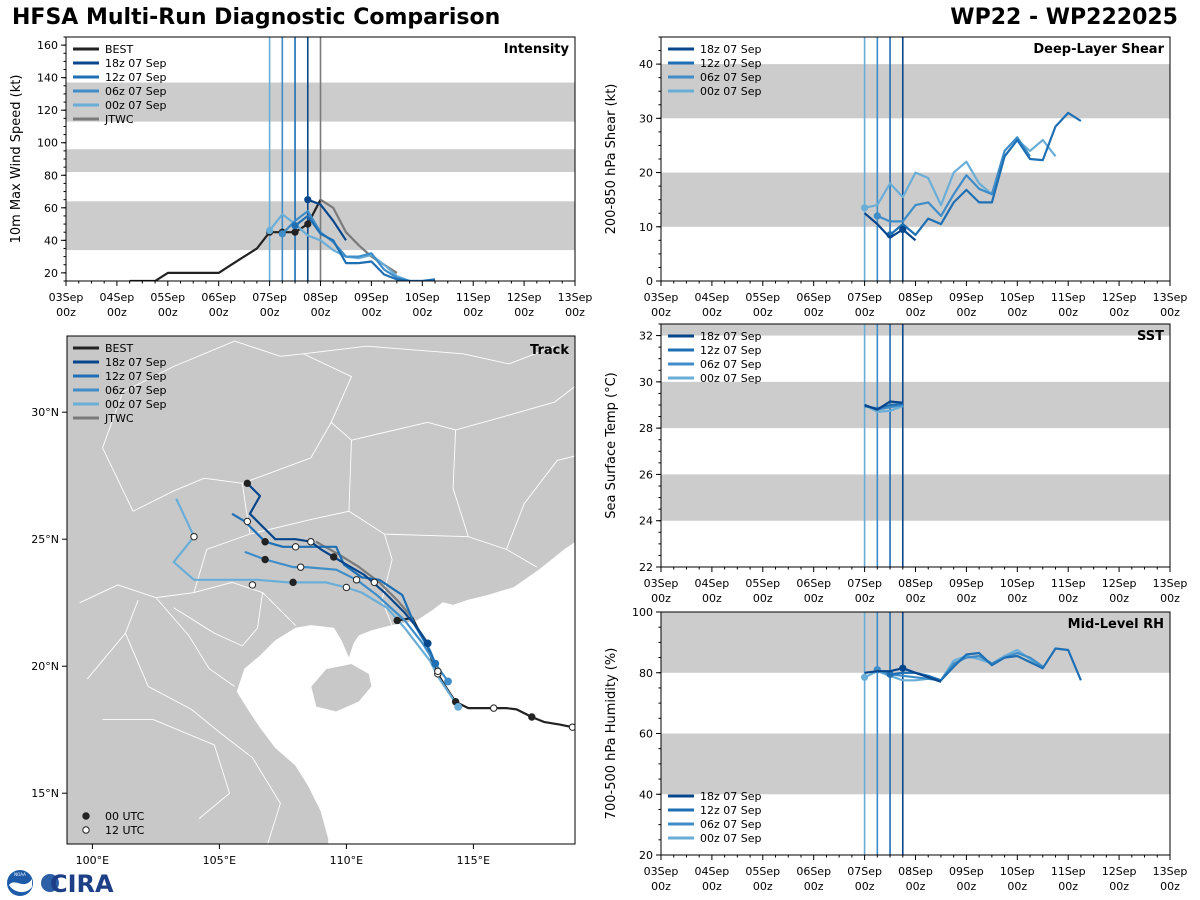  What do you see at coordinates (86, 816) in the screenshot?
I see `marker-legend-dot` at bounding box center [86, 816].